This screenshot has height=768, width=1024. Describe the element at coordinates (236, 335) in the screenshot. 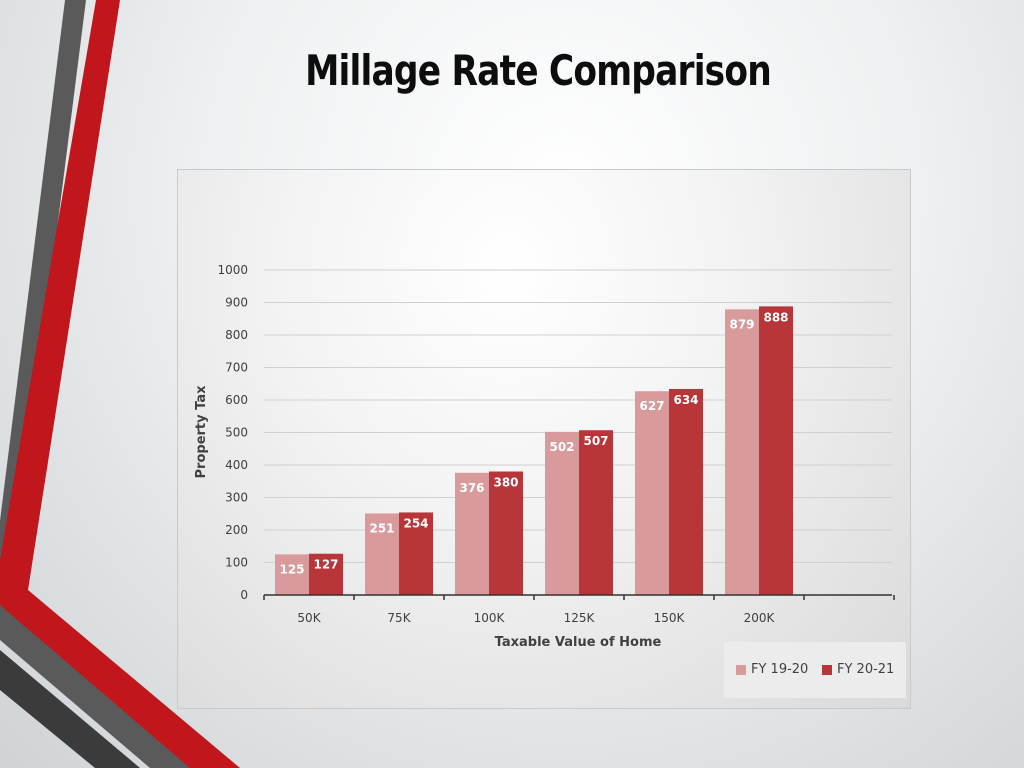

I see `y-tick-label: 800` at that location.